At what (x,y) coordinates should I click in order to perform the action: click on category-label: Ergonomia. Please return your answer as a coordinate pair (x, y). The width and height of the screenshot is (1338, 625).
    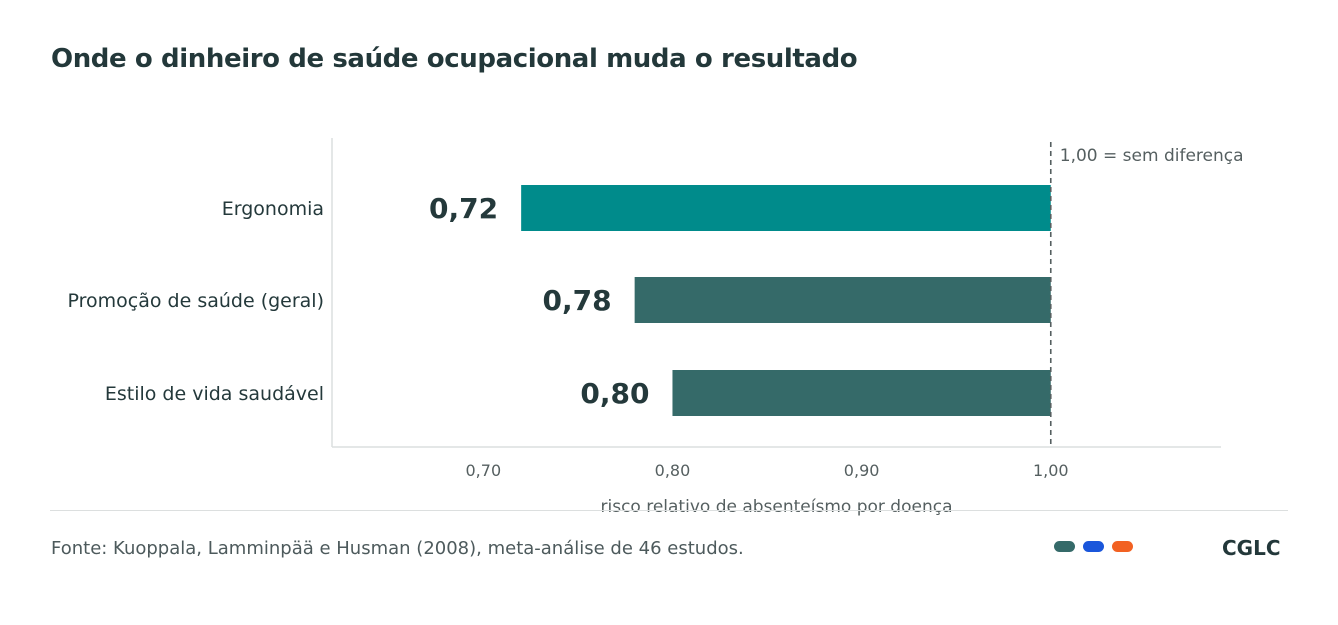
    Looking at the image, I should click on (273, 209).